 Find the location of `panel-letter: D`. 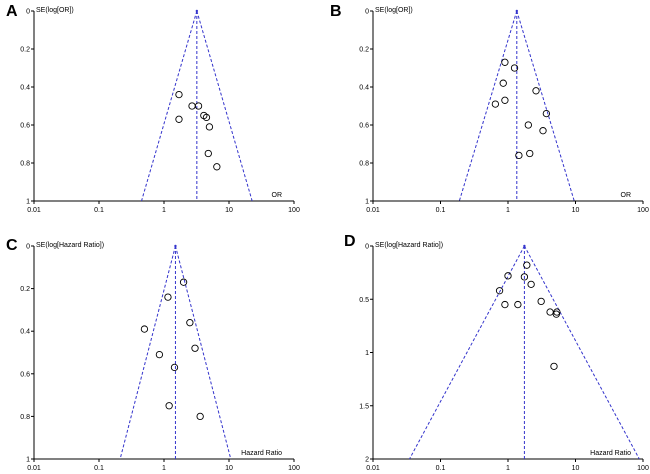

panel-letter: D is located at coordinates (350, 241).